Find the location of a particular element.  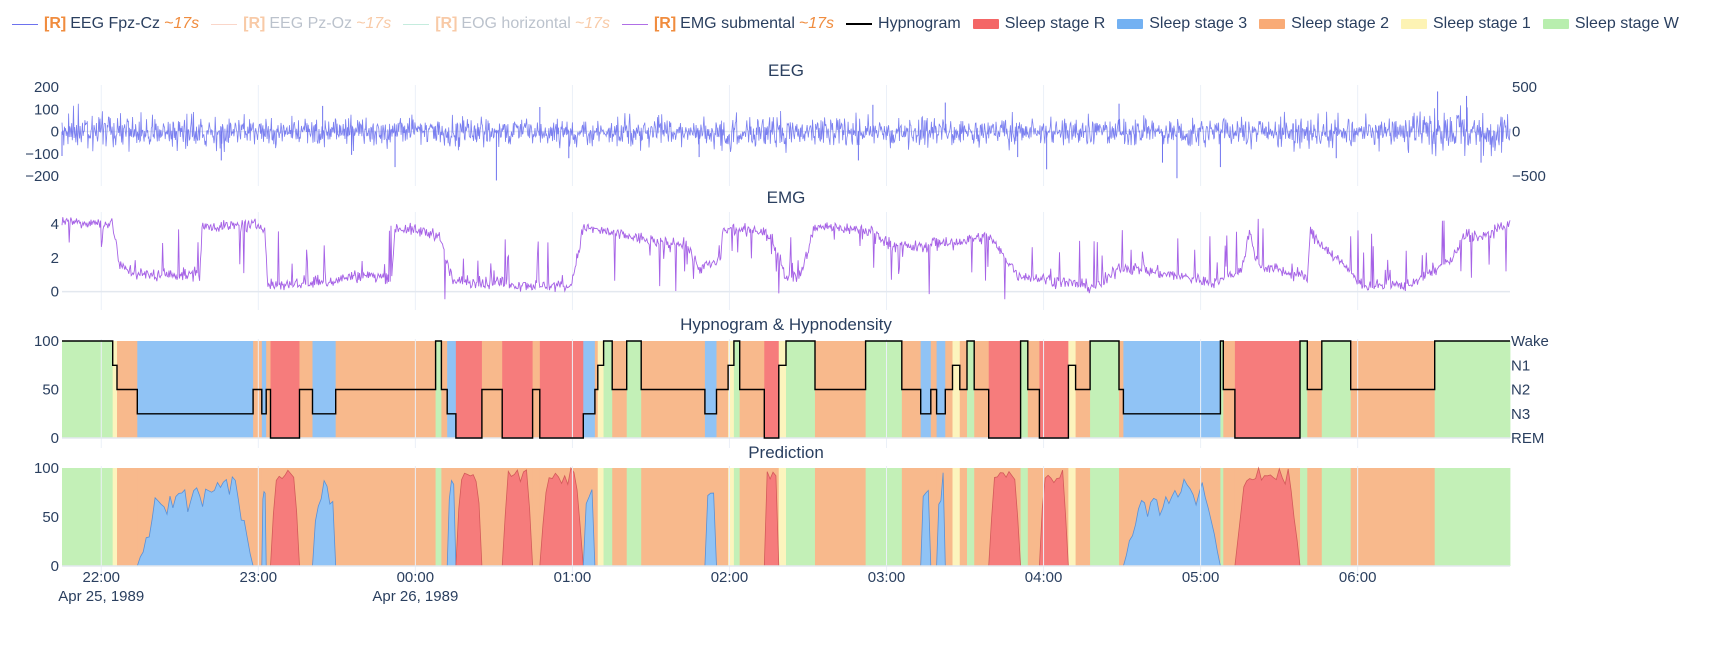

legend-item-eeg-fpz-cz: [R] EEG Fpz-Cz ~17s is located at coordinates (105, 24).